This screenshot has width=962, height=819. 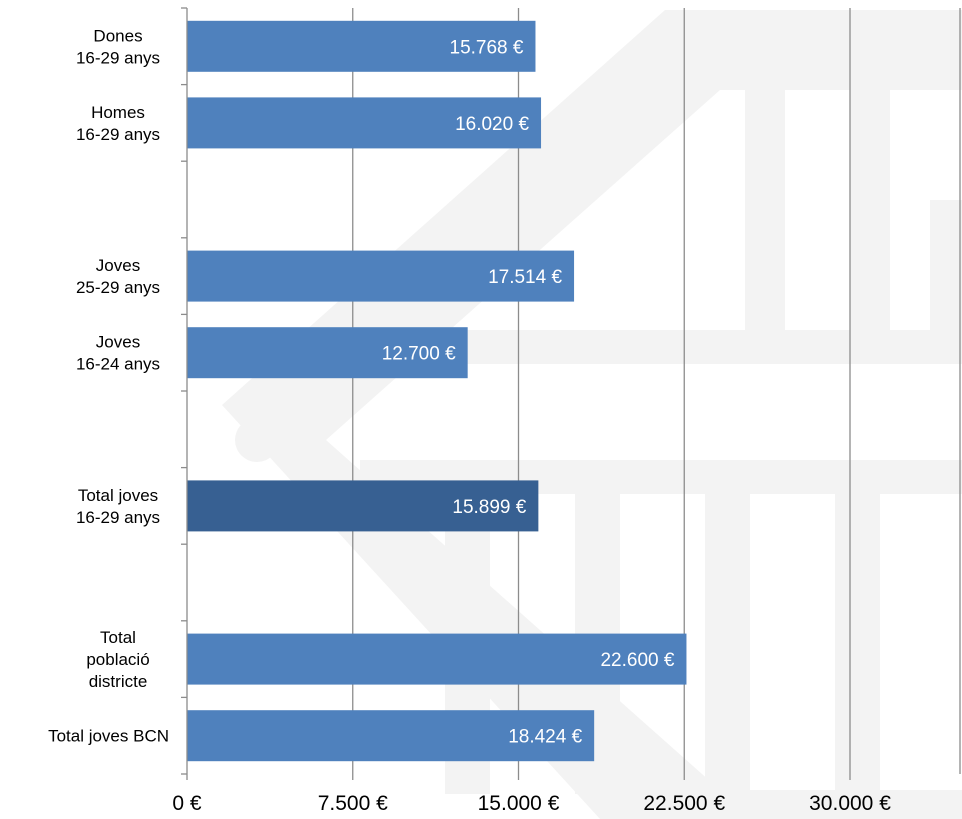 What do you see at coordinates (108, 736) in the screenshot?
I see `category-label: Total joves BCN` at bounding box center [108, 736].